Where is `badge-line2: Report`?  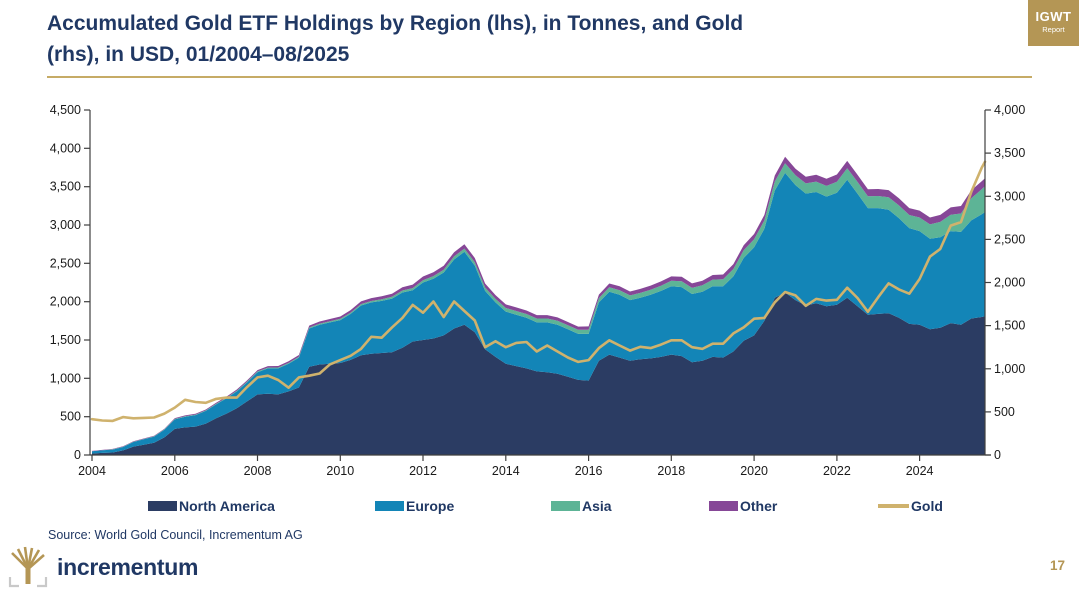
badge-line2: Report is located at coordinates (1053, 29).